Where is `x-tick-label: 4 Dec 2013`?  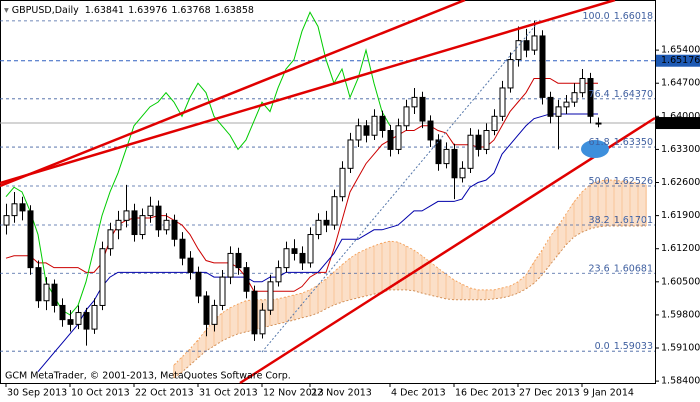
x-tick-label: 4 Dec 2013 is located at coordinates (418, 393).